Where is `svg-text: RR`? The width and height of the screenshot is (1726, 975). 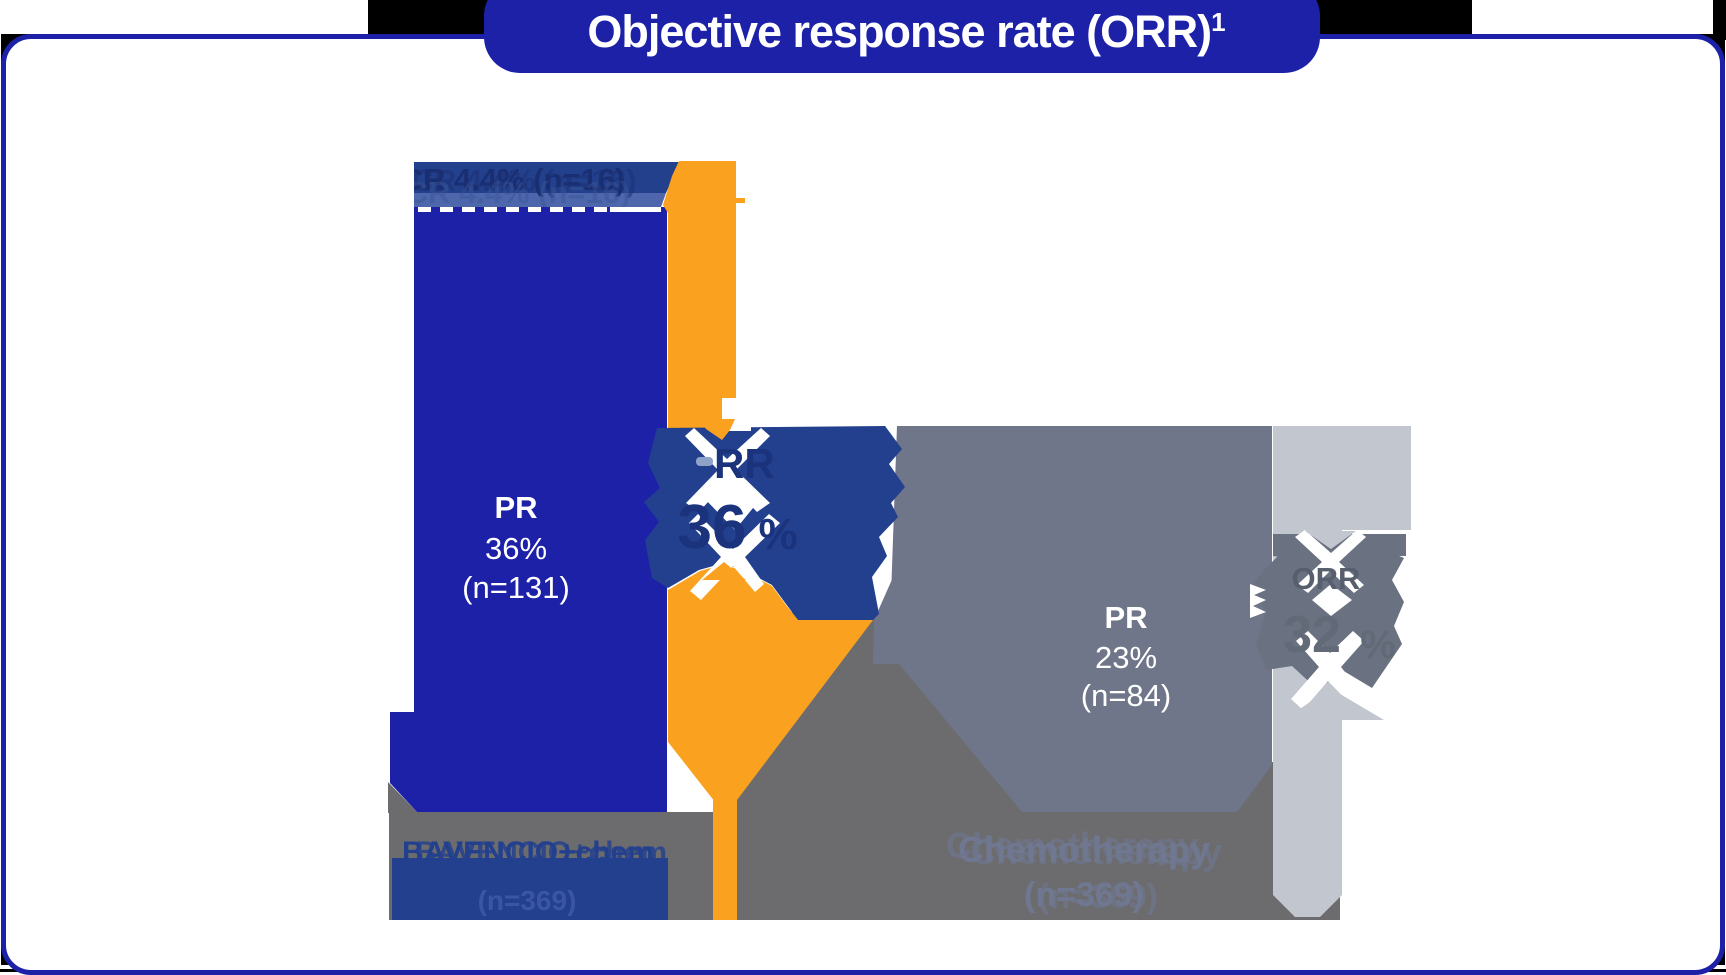 svg-text: RR is located at coordinates (744, 463).